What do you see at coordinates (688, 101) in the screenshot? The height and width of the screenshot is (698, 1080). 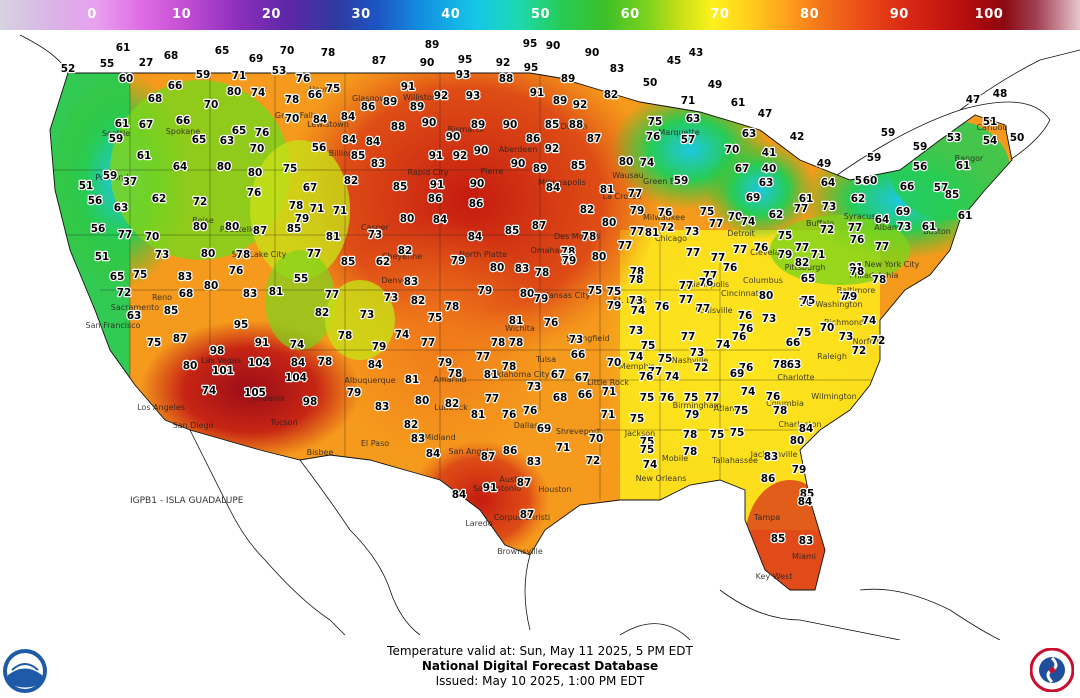 I see `temperature-value: 71` at bounding box center [688, 101].